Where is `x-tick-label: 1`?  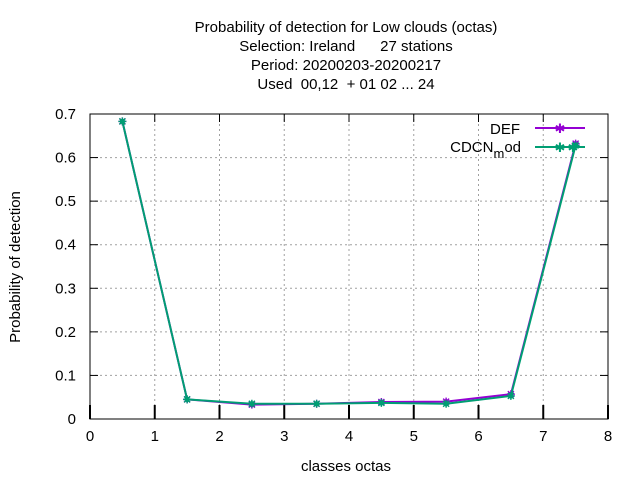 x-tick-label: 1 is located at coordinates (155, 436).